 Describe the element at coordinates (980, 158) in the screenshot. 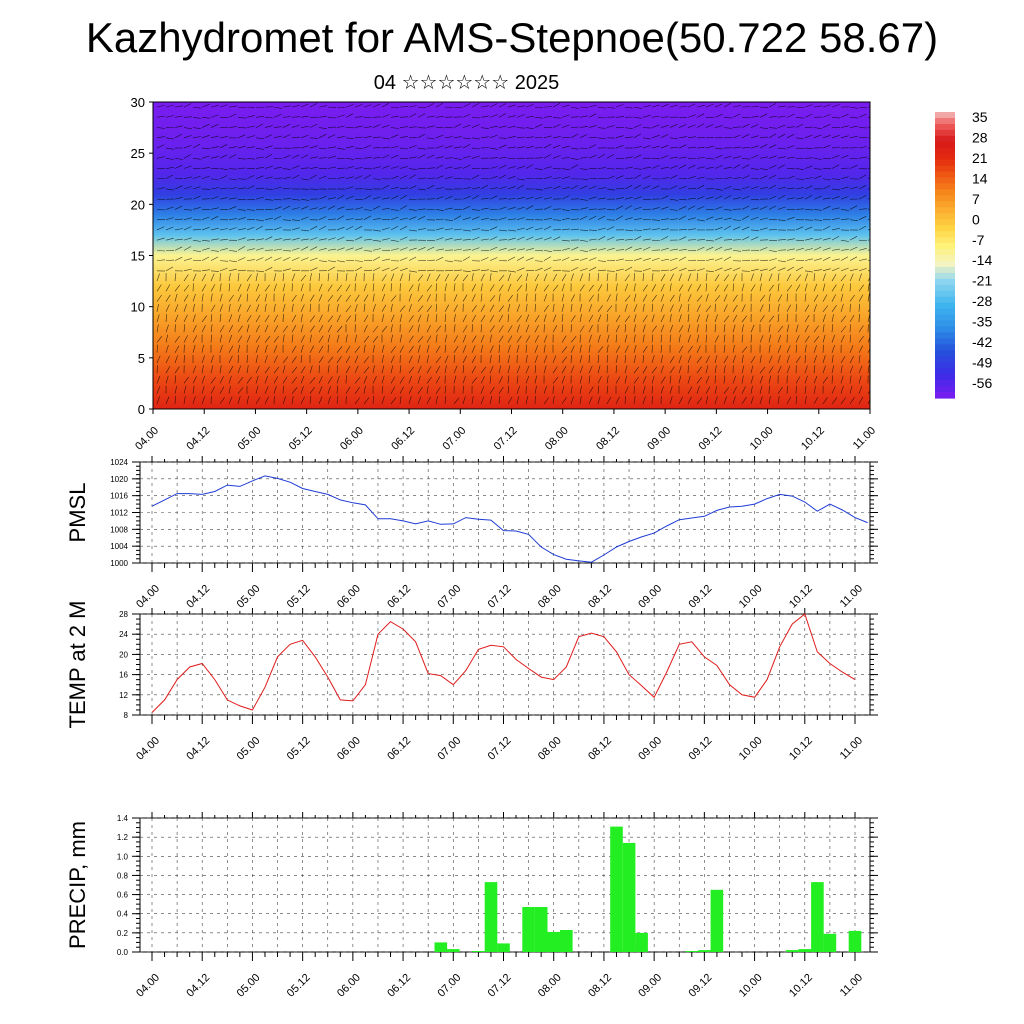

I see `colorbar-label: 21` at that location.